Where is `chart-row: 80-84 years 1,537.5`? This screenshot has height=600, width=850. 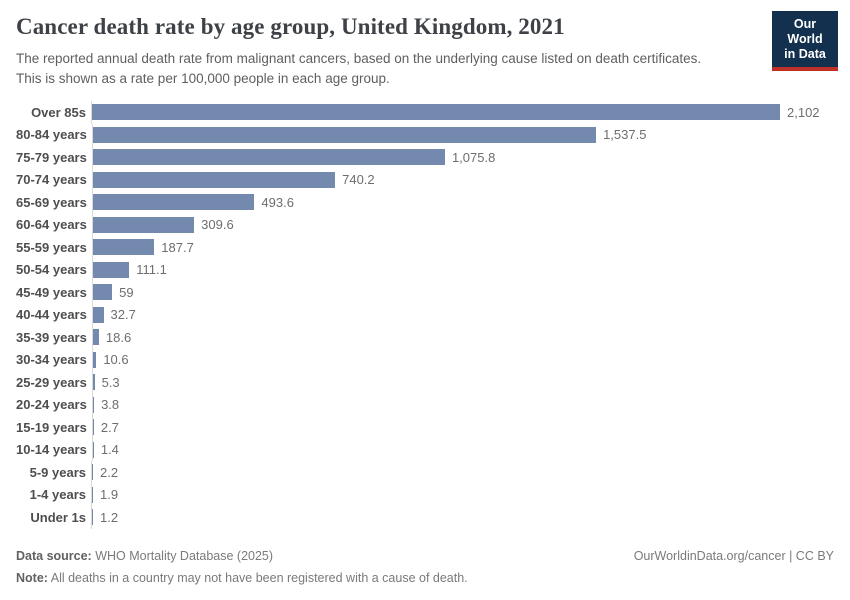
chart-row: 80-84 years 1,537.5 is located at coordinates (425, 135).